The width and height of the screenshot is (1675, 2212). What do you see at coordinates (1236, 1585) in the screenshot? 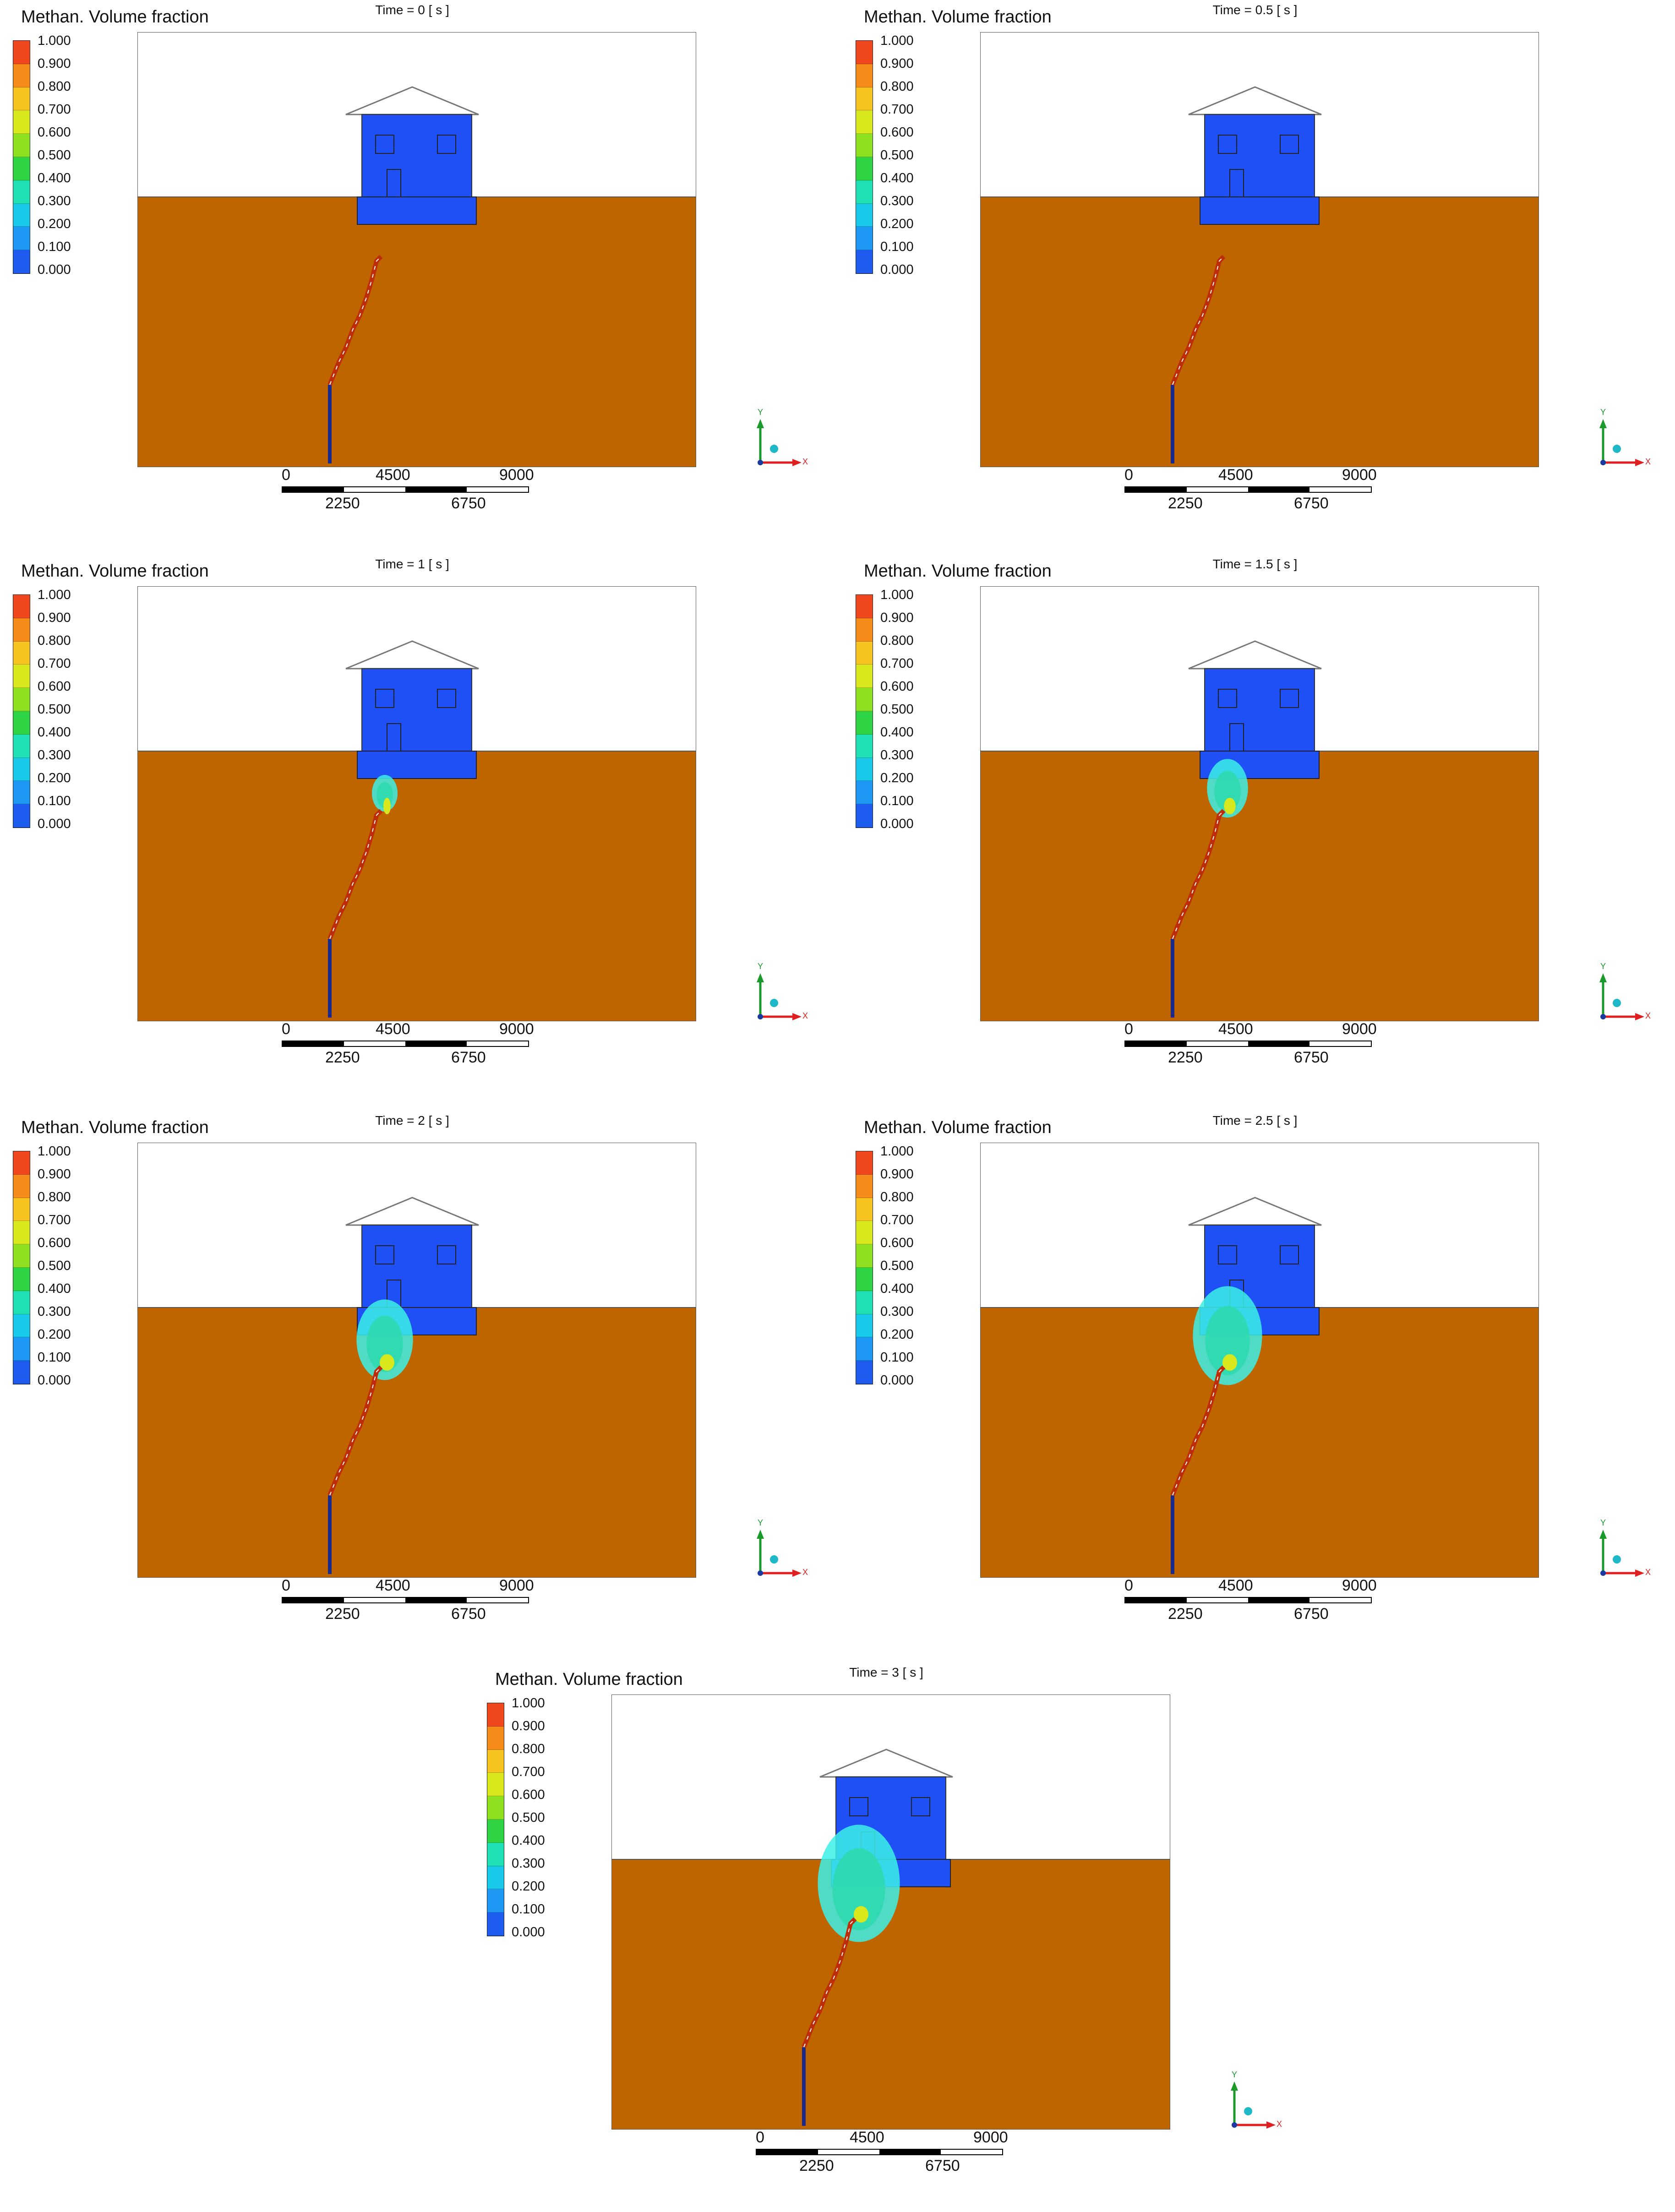
I see `scale-top-label: 4500` at bounding box center [1236, 1585].